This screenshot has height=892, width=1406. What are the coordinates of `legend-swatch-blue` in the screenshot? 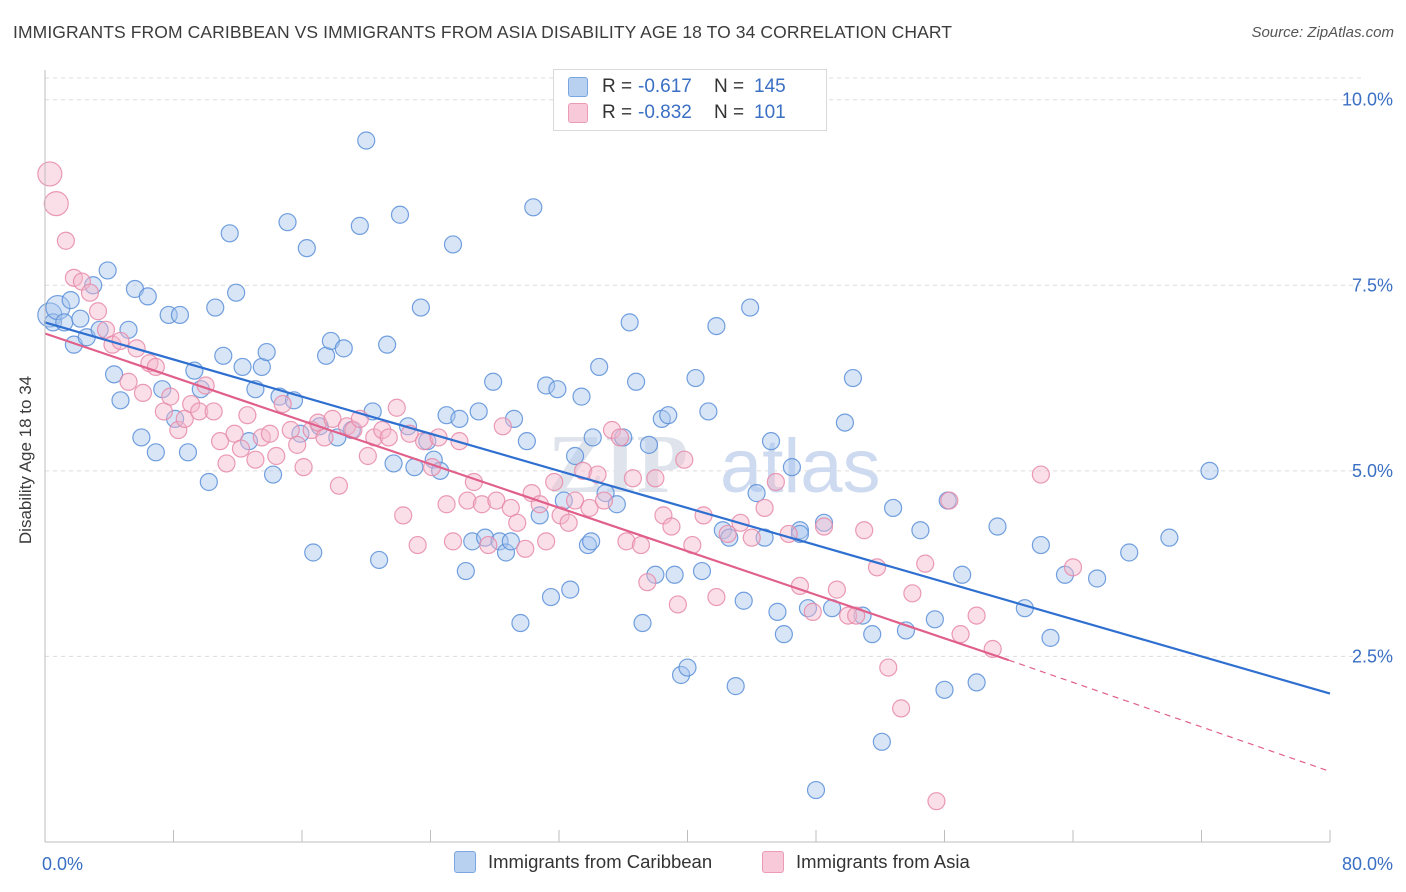 It's located at (578, 87).